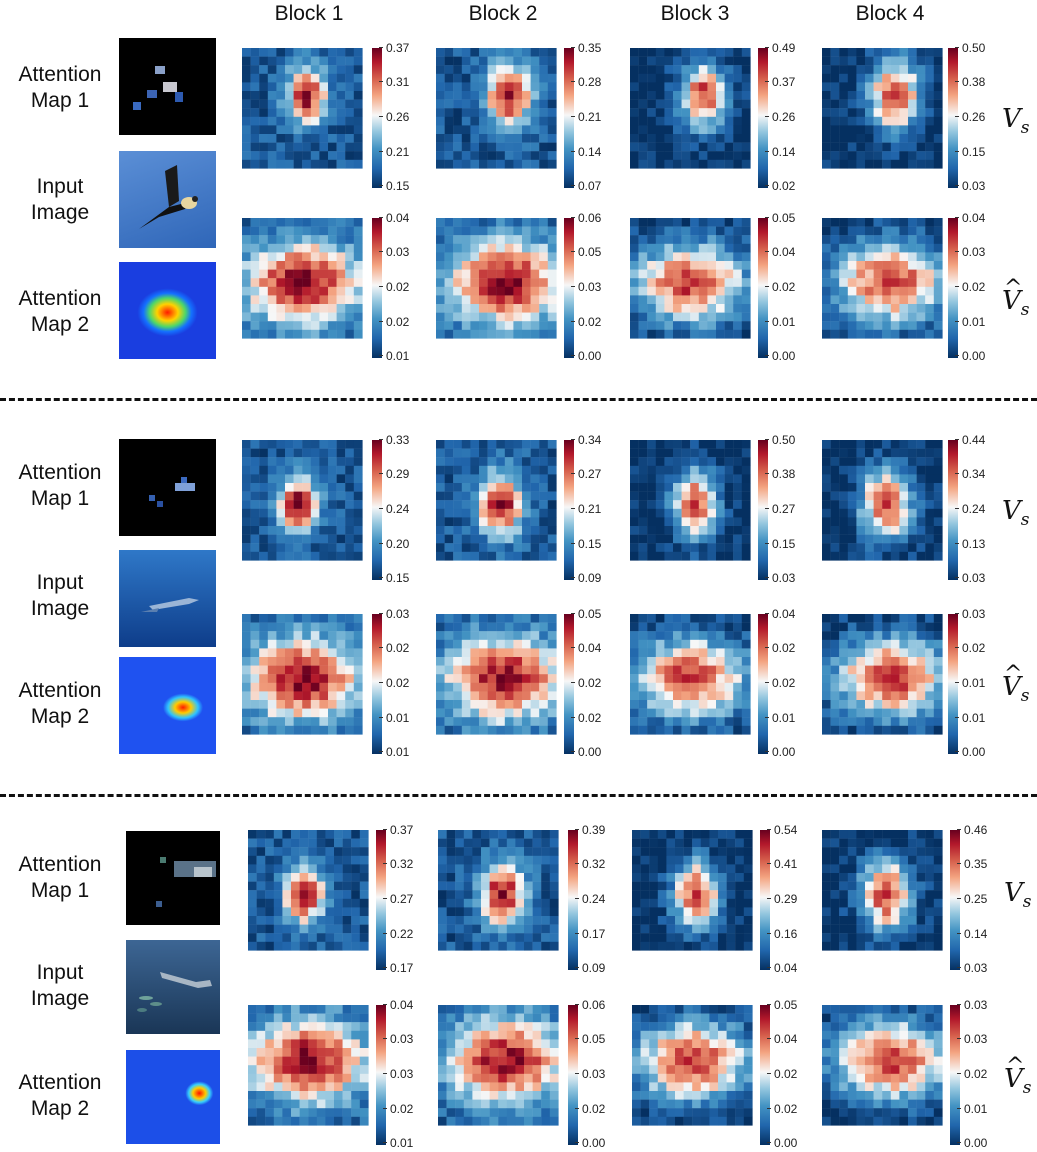 The height and width of the screenshot is (1152, 1037). Describe the element at coordinates (882, 108) in the screenshot. I see `heatmap-g1-vs-b4` at that location.